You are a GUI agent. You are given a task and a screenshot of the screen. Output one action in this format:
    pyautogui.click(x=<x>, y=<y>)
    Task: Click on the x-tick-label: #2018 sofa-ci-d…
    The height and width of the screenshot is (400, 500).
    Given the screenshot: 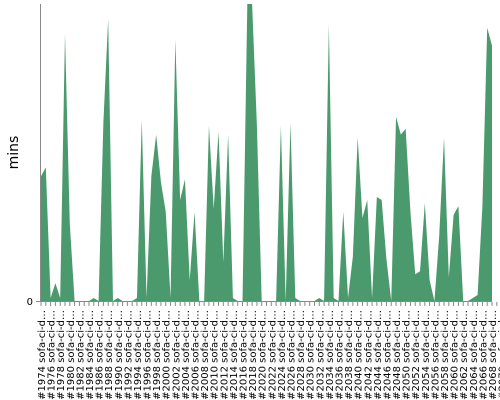 What is the action you would take?
    pyautogui.click(x=253, y=355)
    